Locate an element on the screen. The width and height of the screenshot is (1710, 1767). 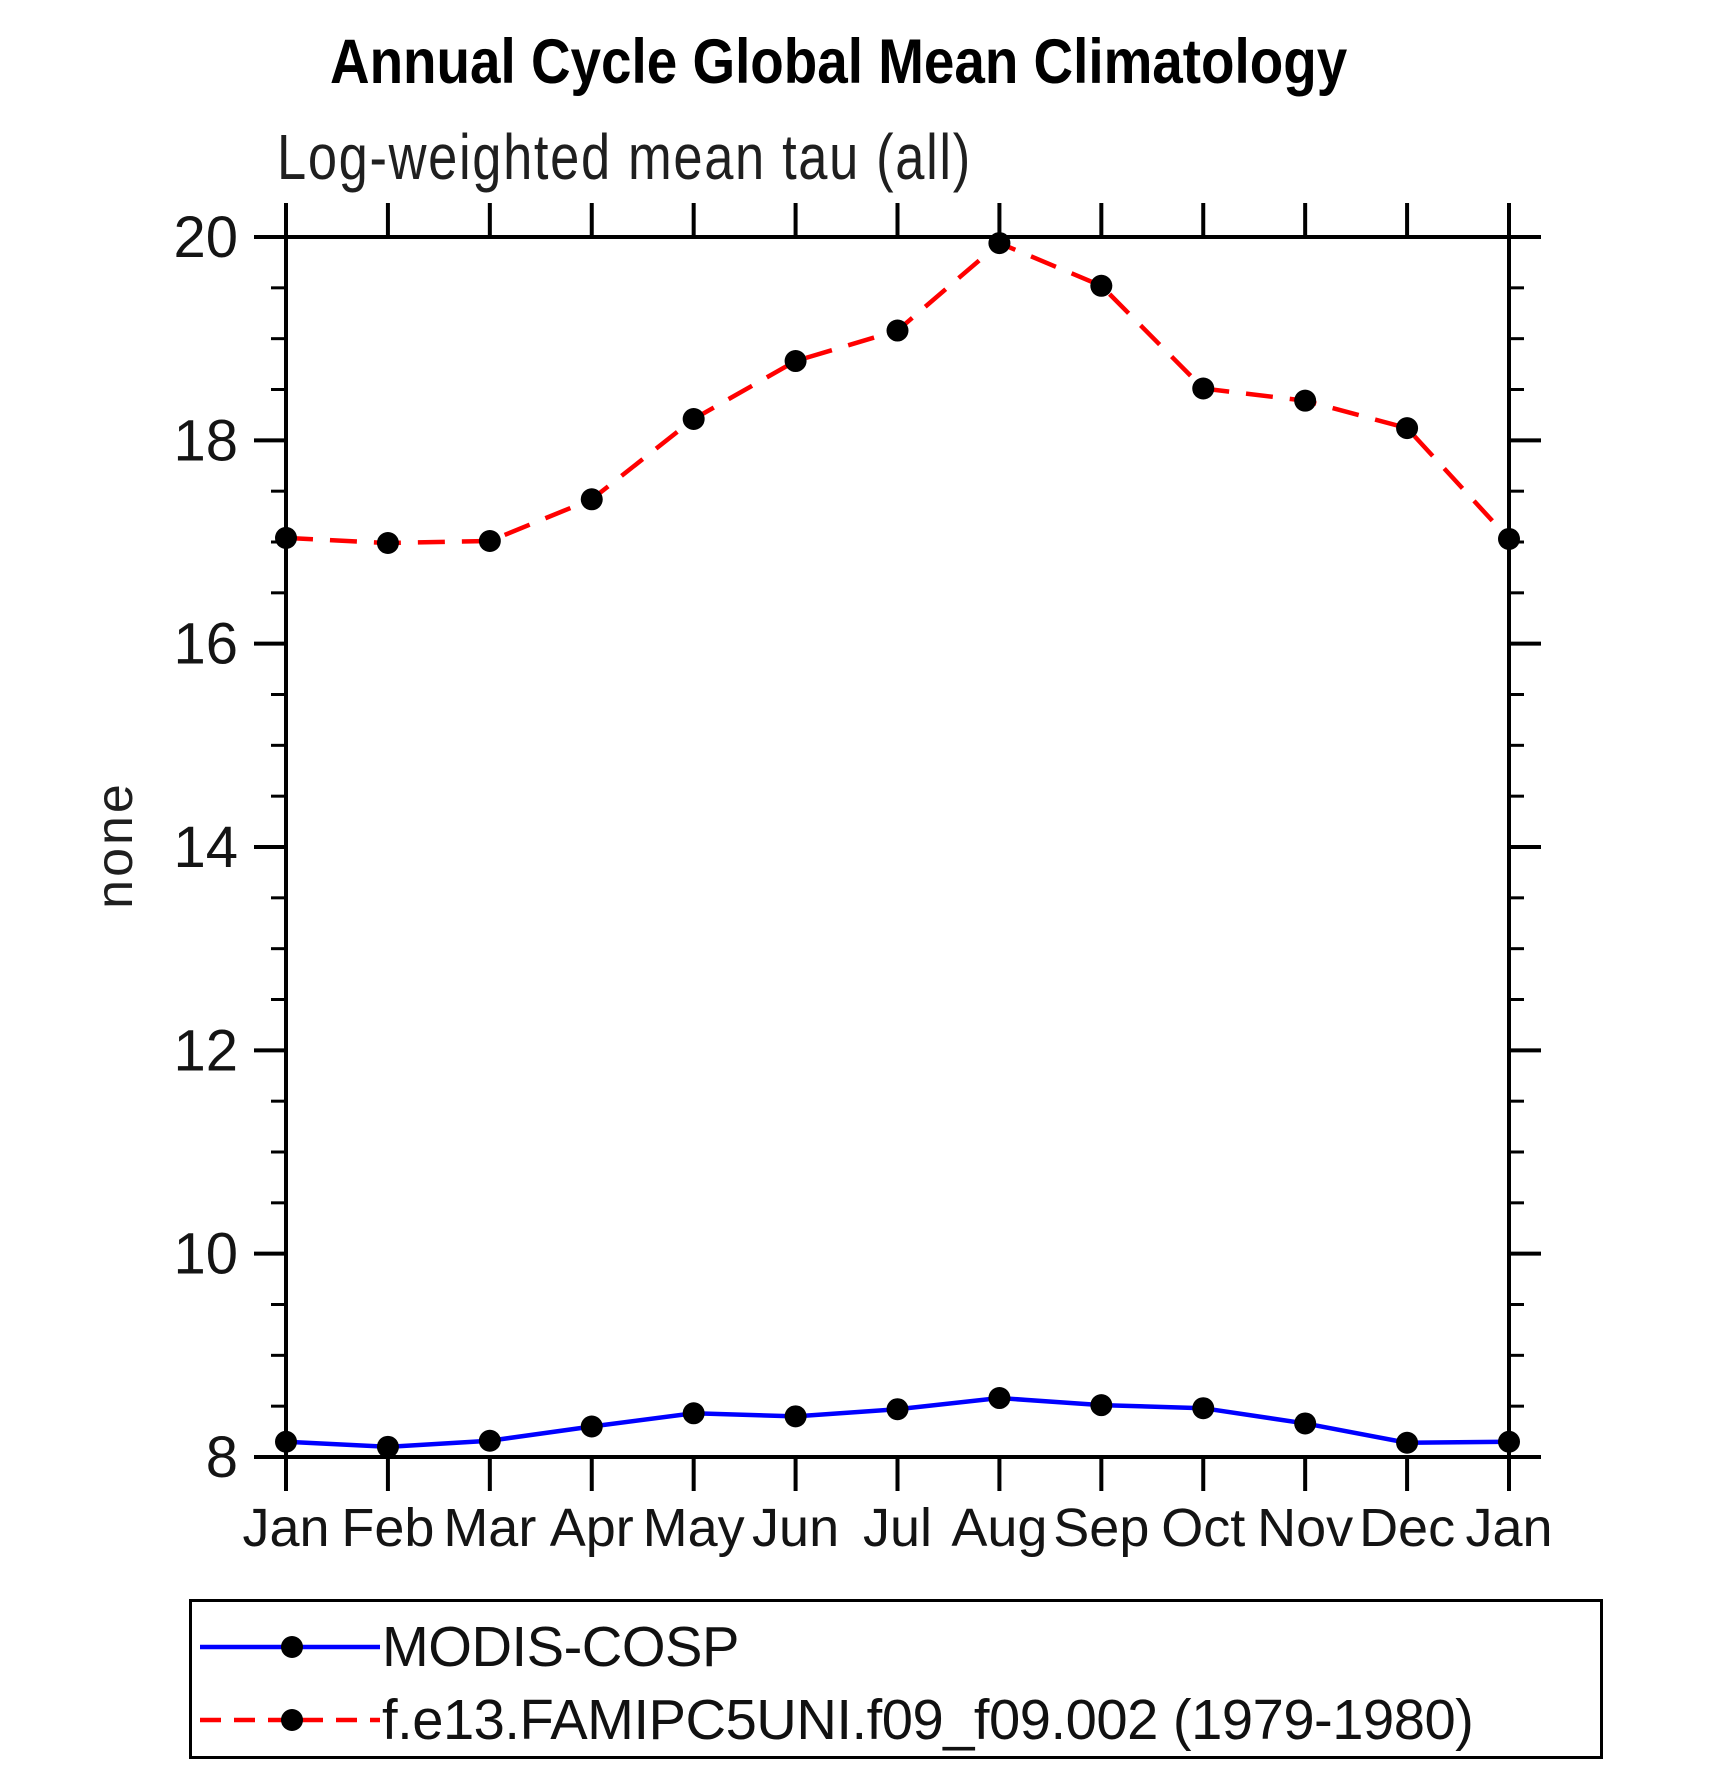
legend-label-model: f.e13.FAMIPC5UNI.f09_f09.002 (1979-1980) is located at coordinates (928, 1719).